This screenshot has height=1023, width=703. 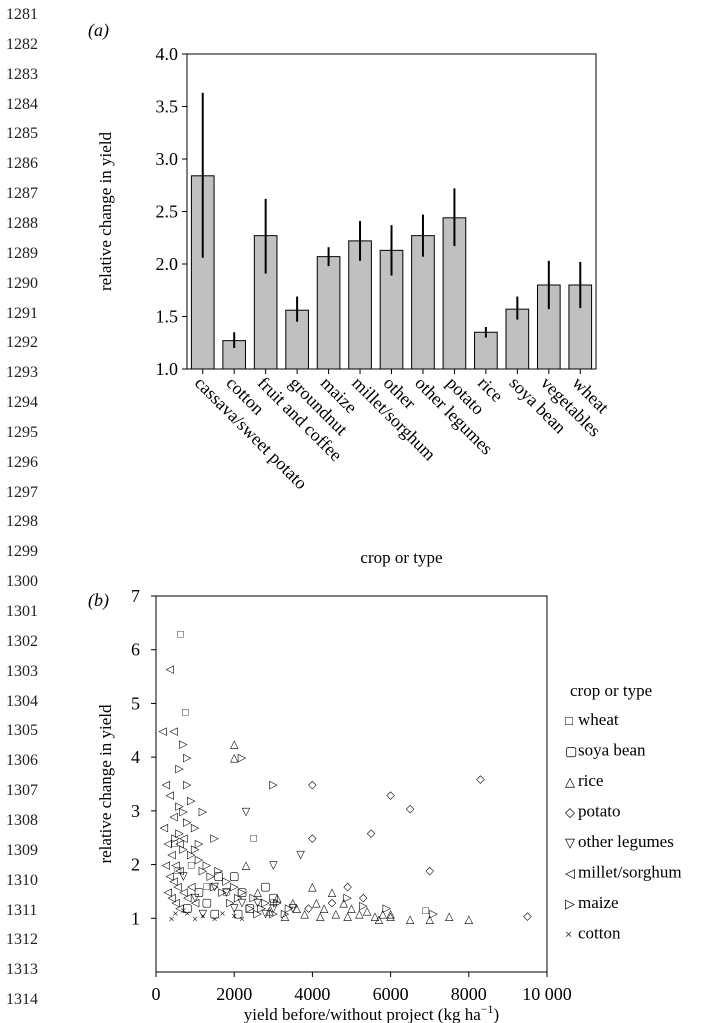 I want to click on legend-entry: millet/sorghum, so click(x=630, y=872).